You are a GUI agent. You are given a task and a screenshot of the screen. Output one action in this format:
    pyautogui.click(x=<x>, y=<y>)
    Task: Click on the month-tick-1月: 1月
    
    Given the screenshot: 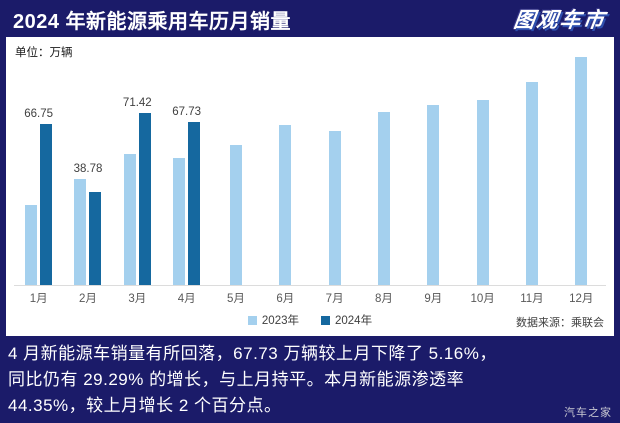 What is the action you would take?
    pyautogui.click(x=38, y=299)
    